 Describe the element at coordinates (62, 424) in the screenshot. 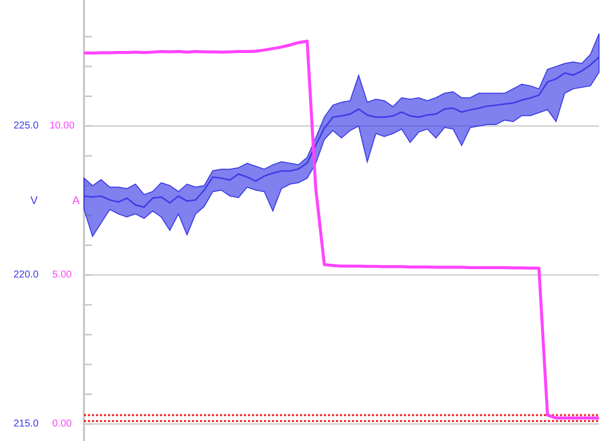

I see `y2-tick-label: 0.00` at that location.